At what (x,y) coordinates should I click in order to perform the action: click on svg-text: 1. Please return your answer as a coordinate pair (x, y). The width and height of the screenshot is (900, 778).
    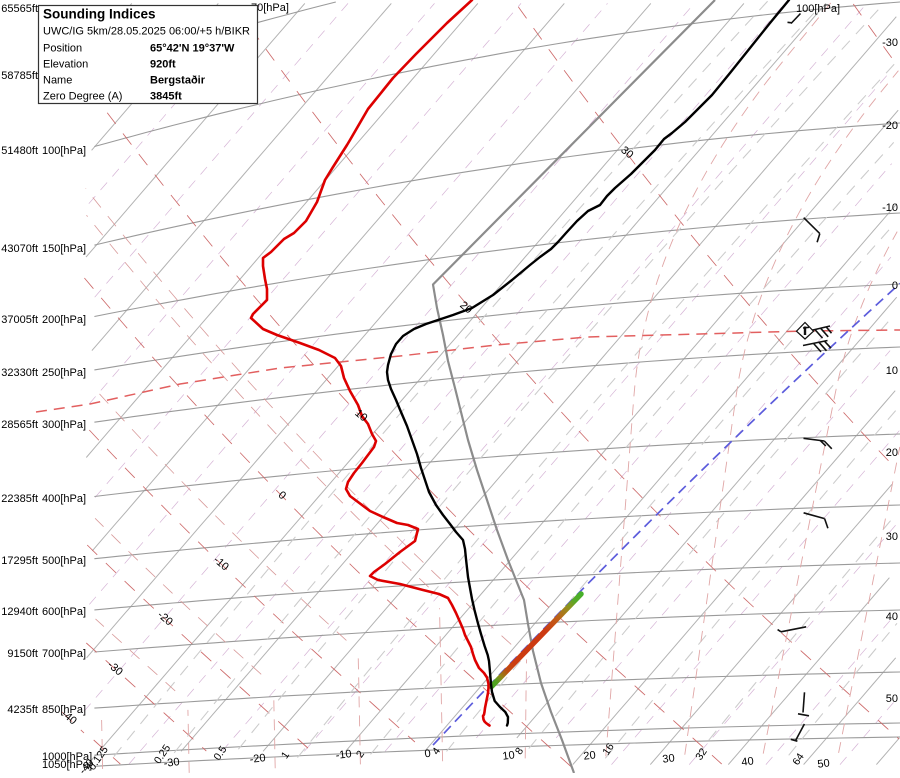
    Looking at the image, I should click on (285, 755).